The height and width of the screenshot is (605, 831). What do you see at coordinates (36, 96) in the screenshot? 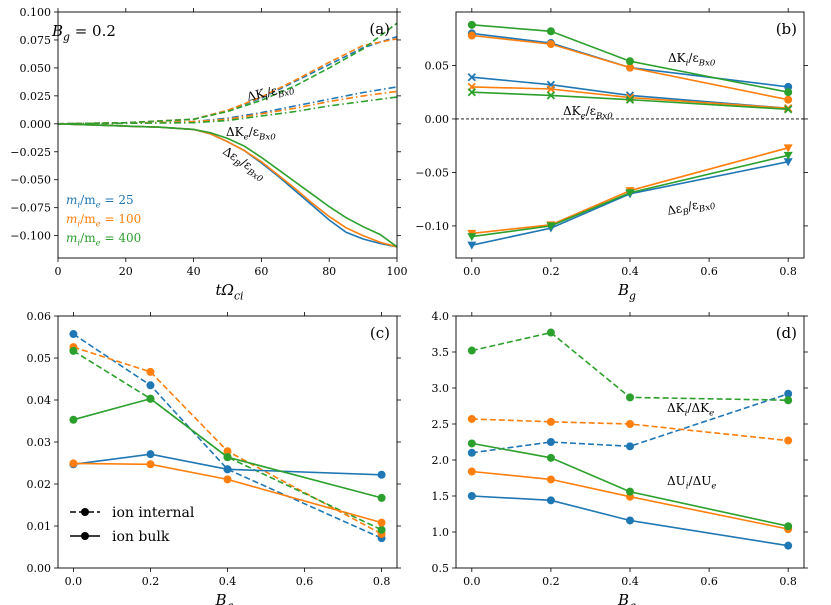
I see `y-tick-label: 0.025` at bounding box center [36, 96].